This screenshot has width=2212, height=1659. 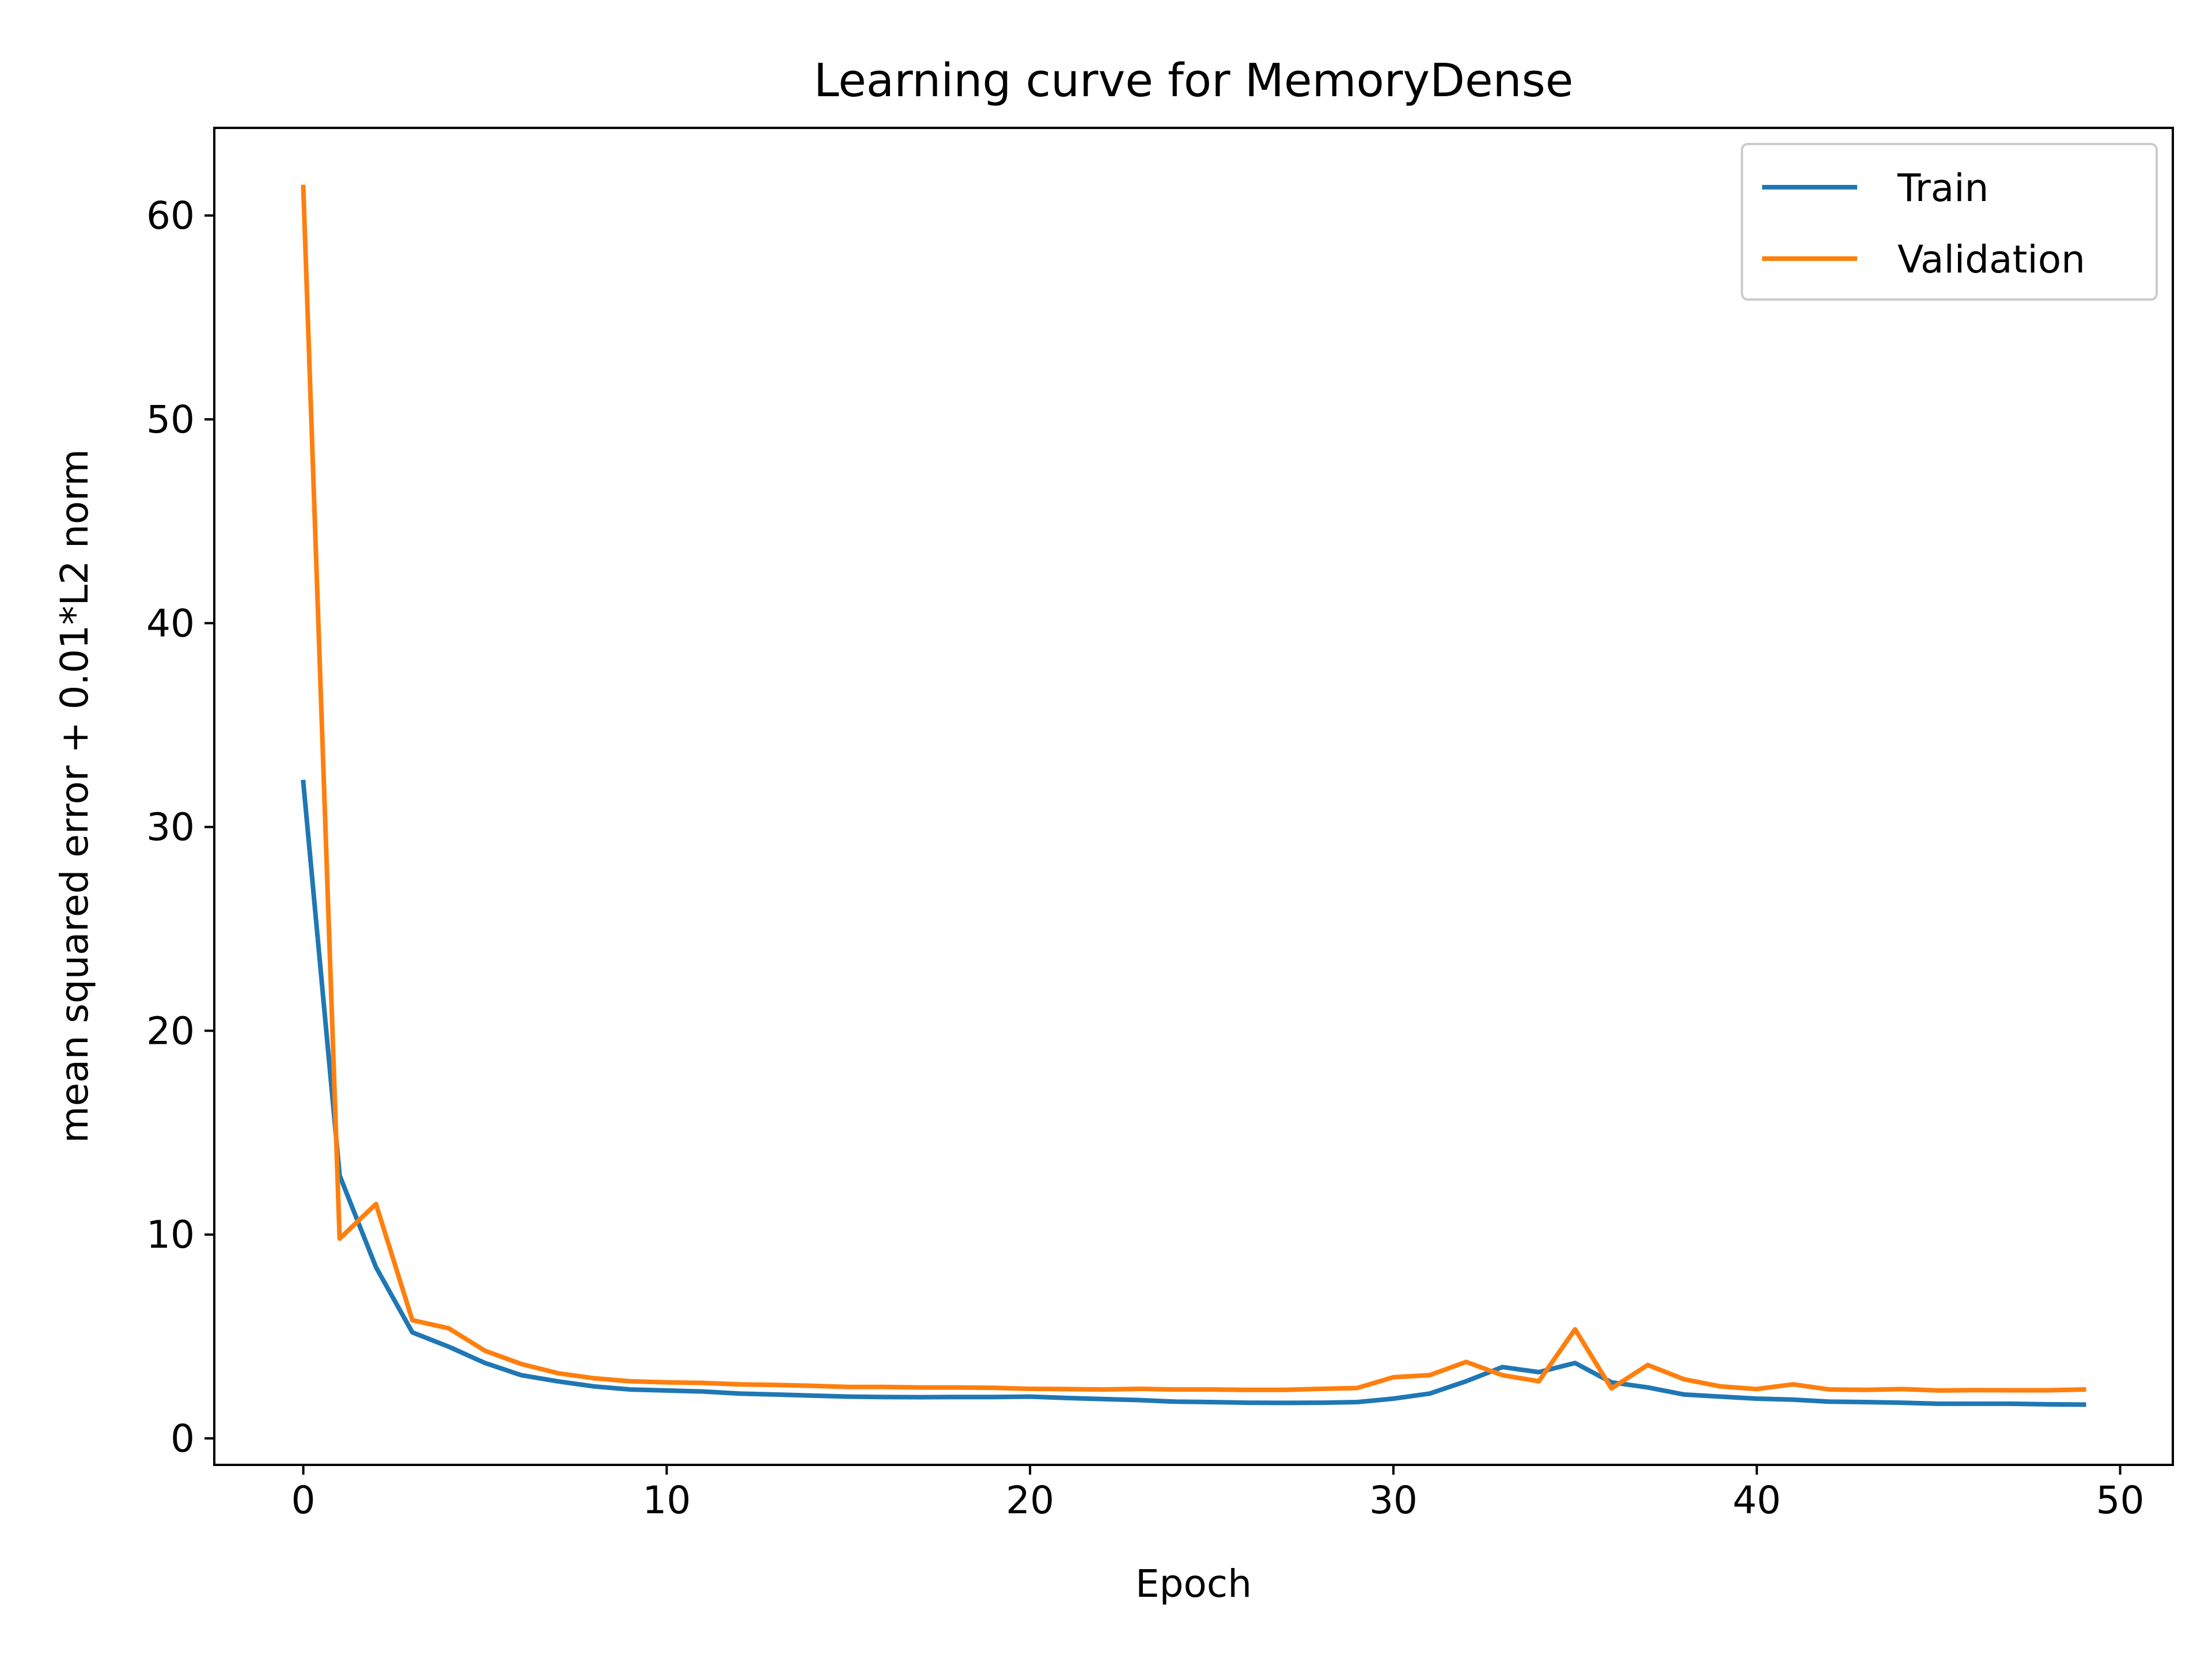 What do you see at coordinates (666, 1500) in the screenshot?
I see `x-tick-label: 10` at bounding box center [666, 1500].